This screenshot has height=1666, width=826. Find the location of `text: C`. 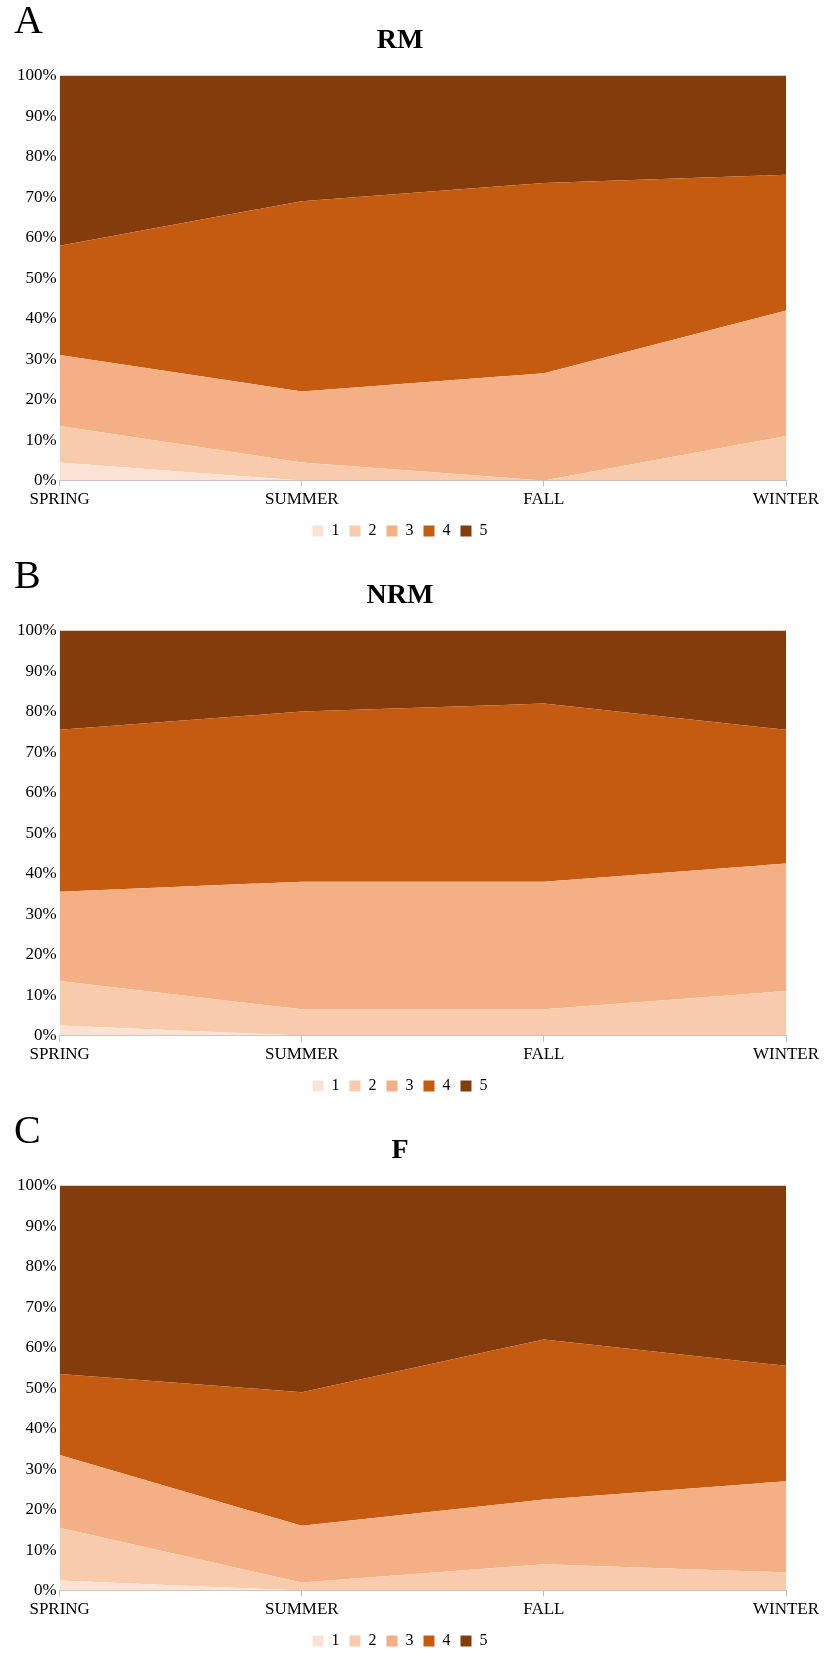

text: C is located at coordinates (27, 1129).